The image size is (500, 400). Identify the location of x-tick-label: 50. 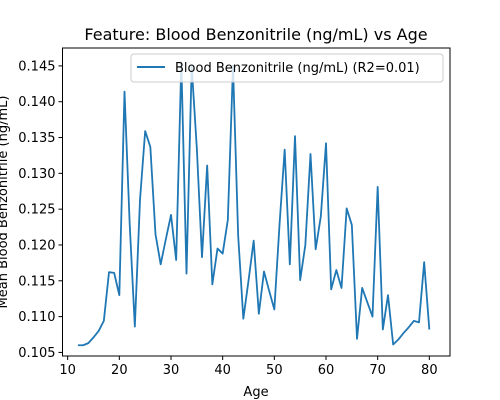
(274, 370).